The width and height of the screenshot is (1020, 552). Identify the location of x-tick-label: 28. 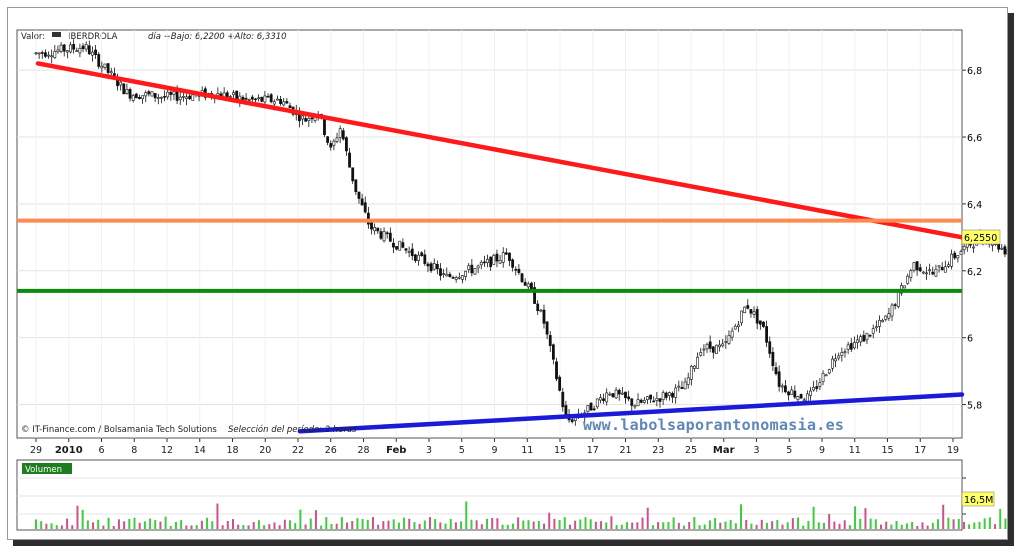
(363, 450).